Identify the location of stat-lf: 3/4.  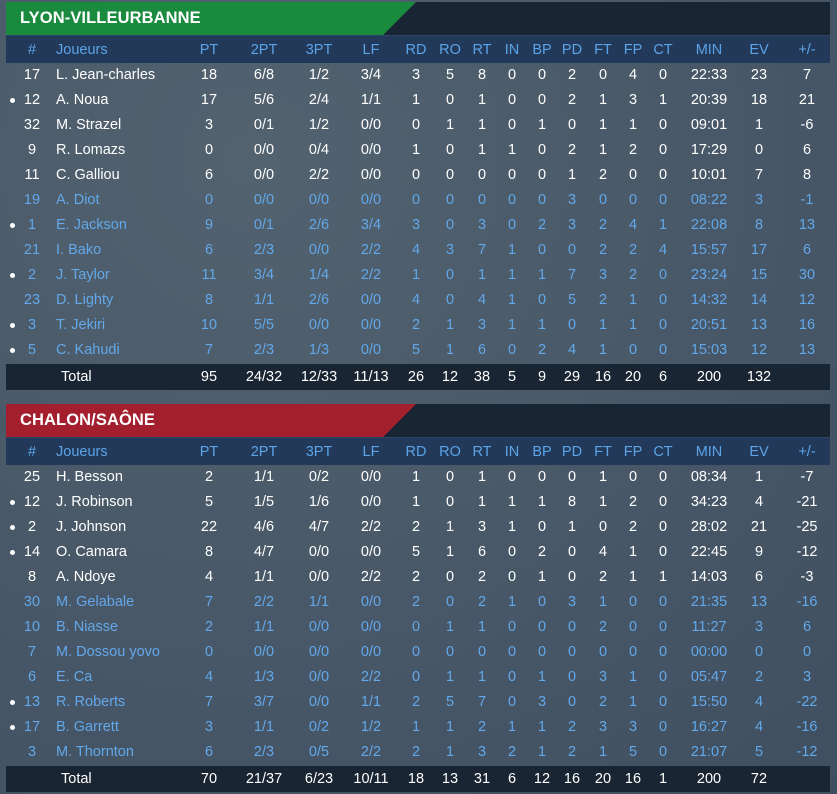
(371, 75).